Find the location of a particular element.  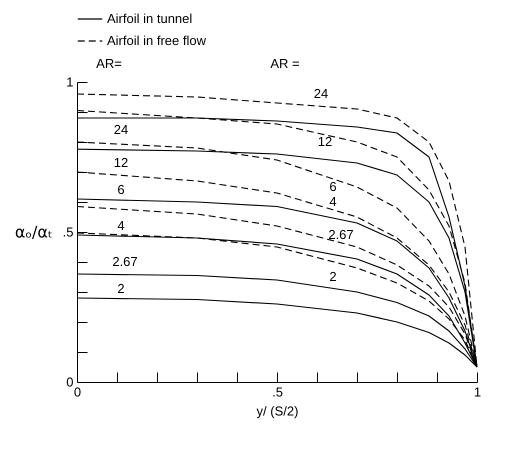

x-tick-label: 1 is located at coordinates (478, 392).